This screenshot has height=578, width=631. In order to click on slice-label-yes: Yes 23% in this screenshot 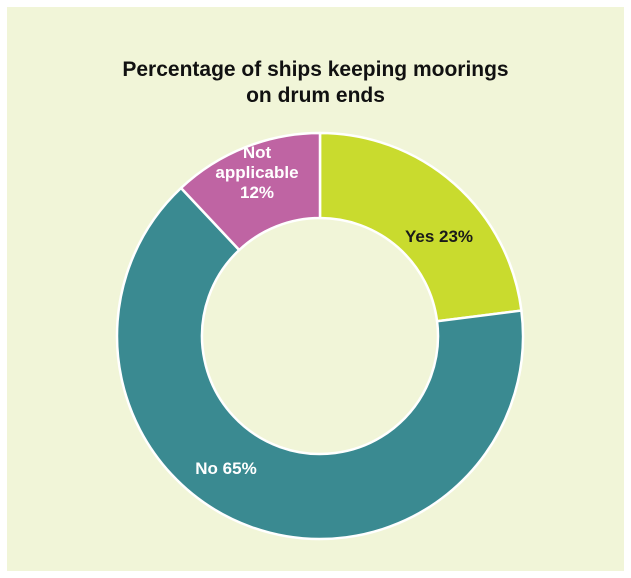, I will do `click(439, 236)`.